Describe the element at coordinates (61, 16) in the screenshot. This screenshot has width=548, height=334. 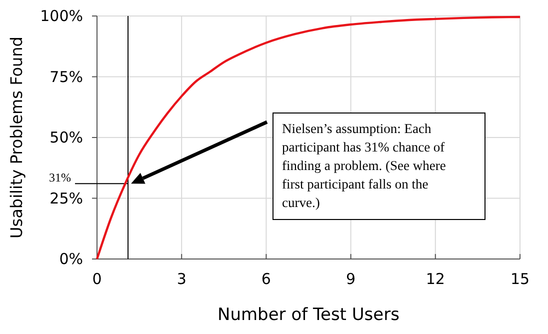
I see `y-tick-label: 100%` at that location.